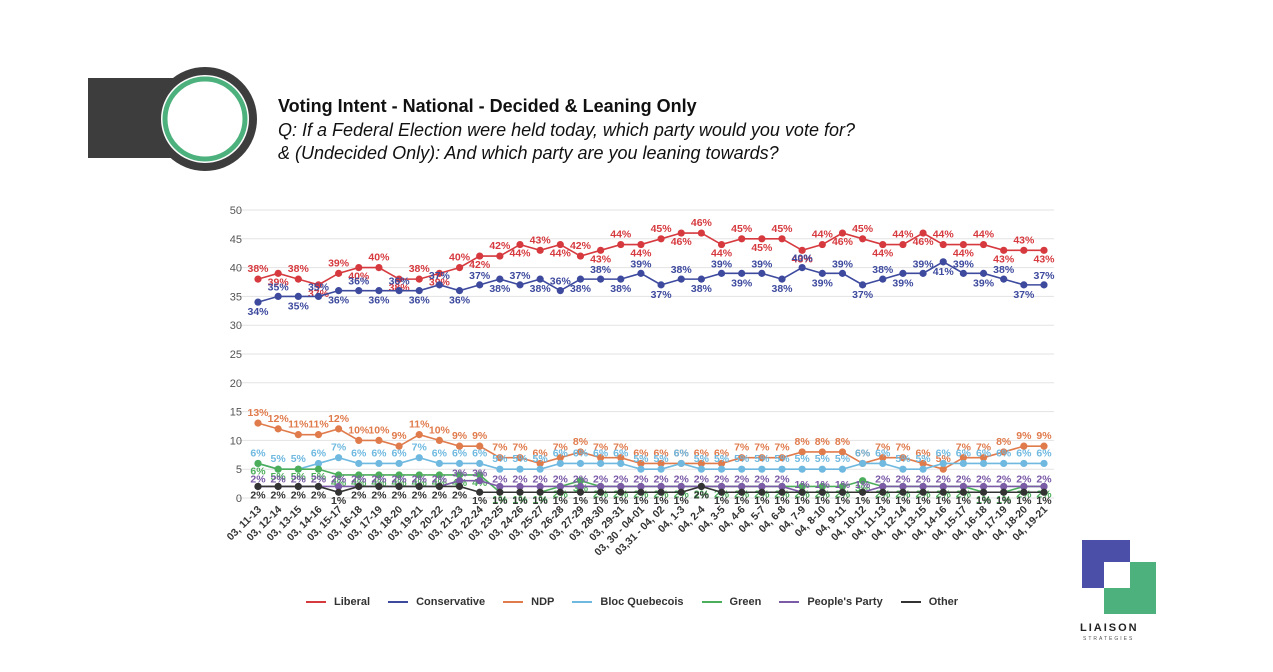 Image resolution: width=1273 pixels, height=672 pixels. I want to click on legend-swatch, so click(711, 602).